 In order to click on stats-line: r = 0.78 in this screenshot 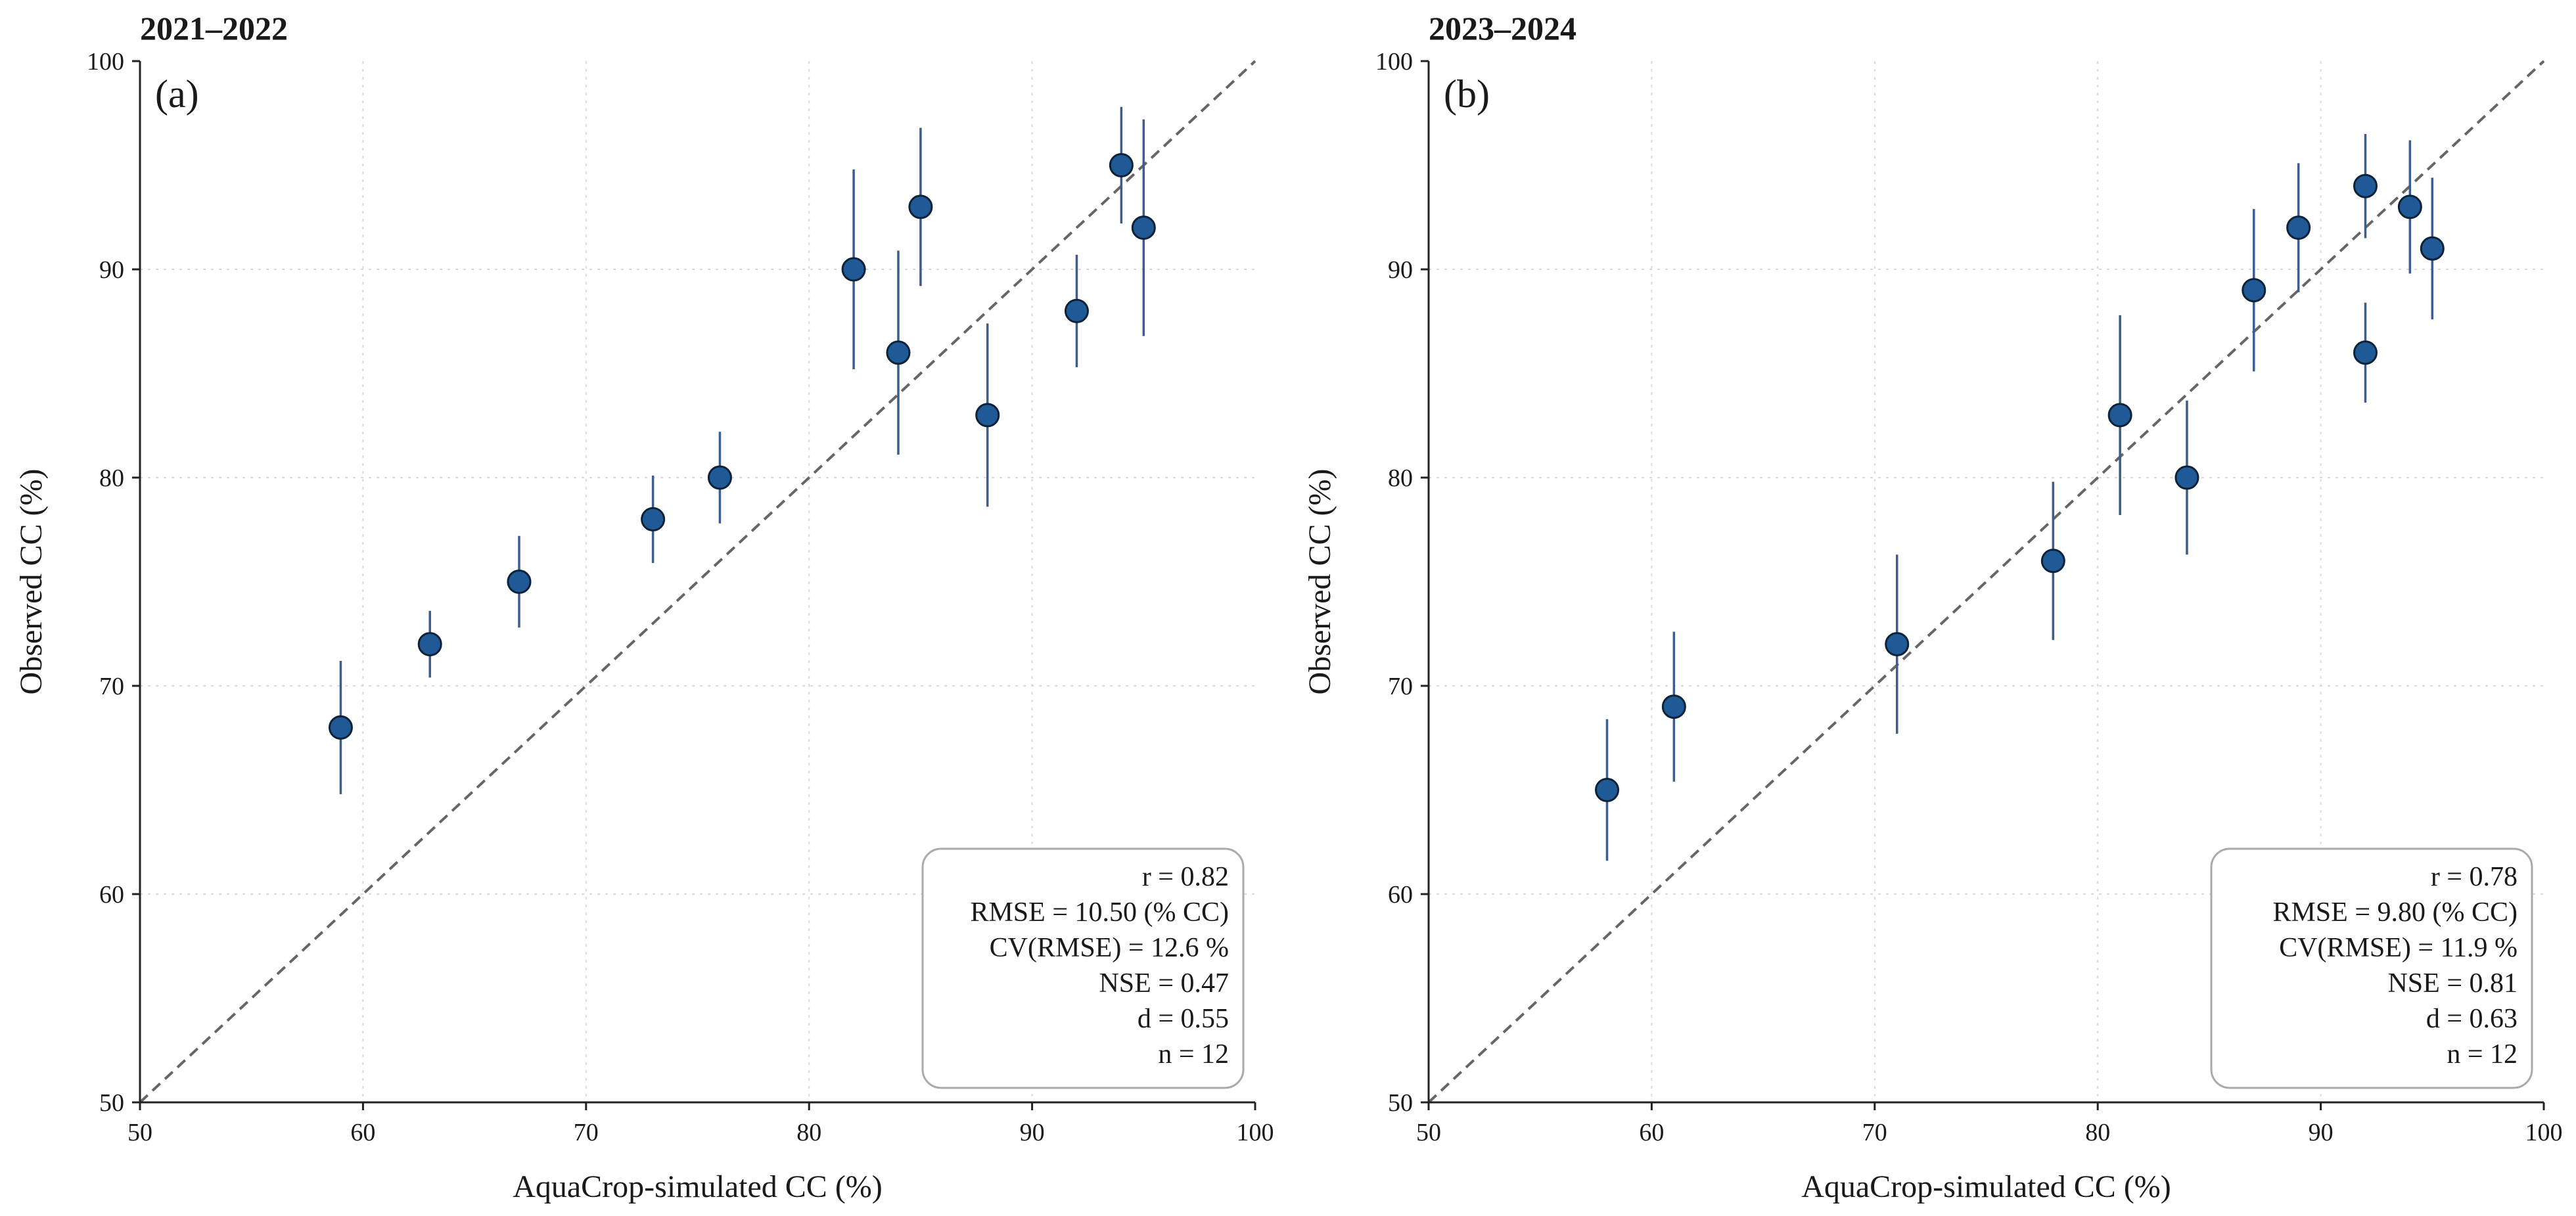, I will do `click(2475, 877)`.